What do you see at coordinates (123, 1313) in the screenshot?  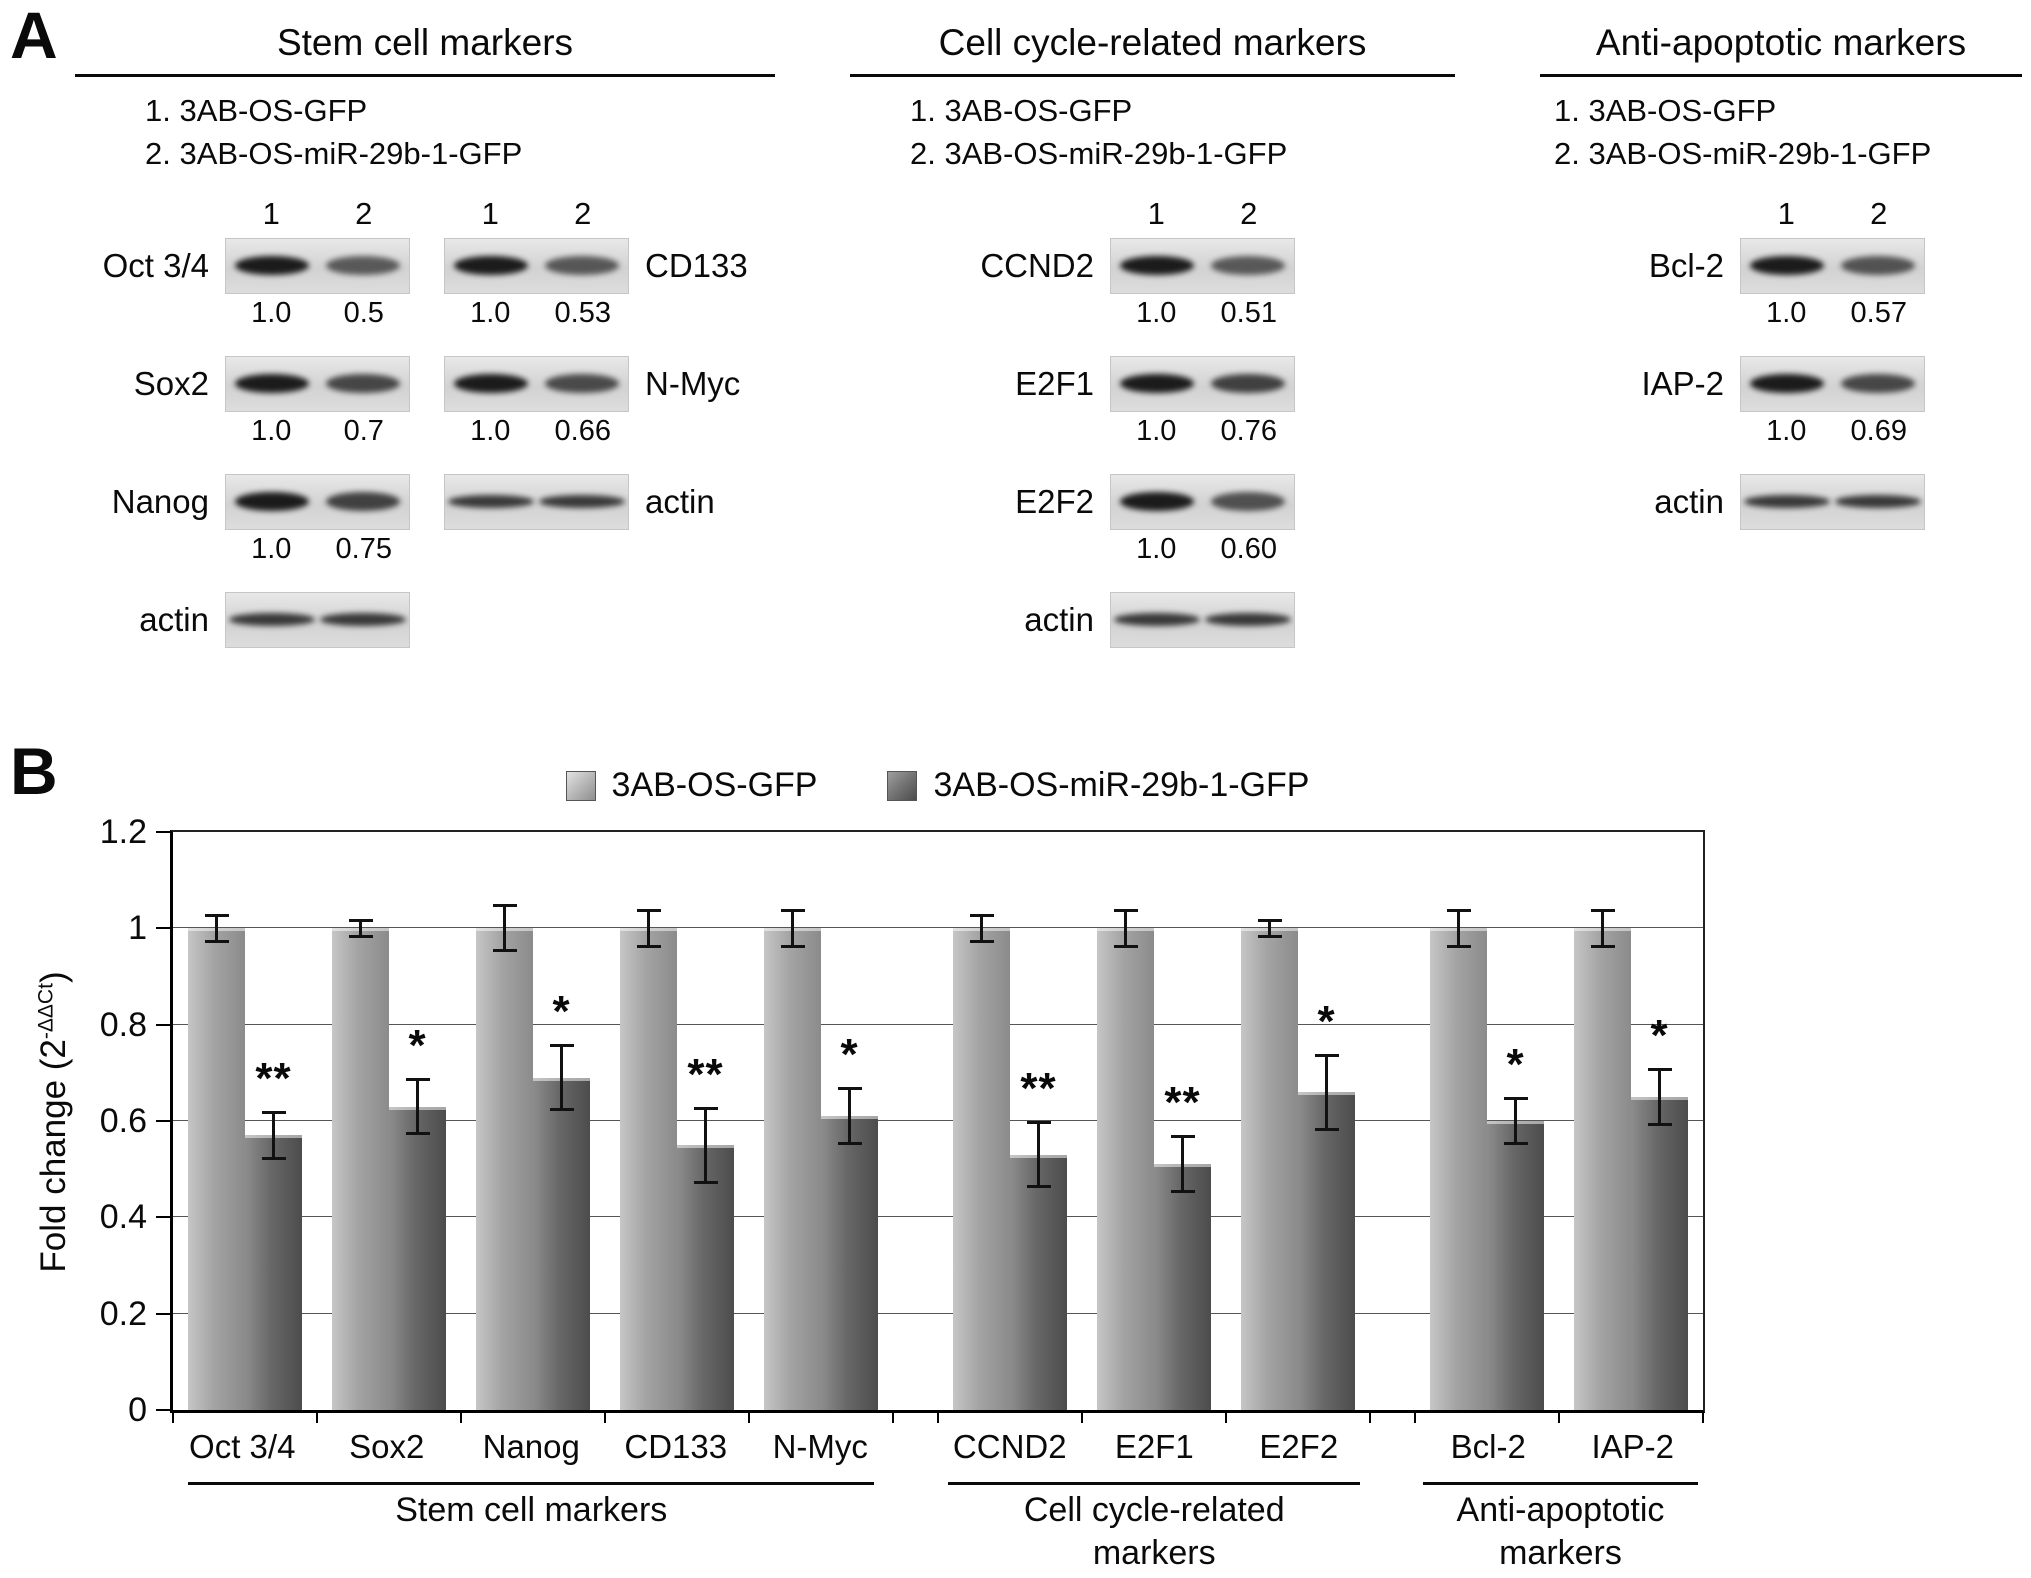 I see `y-tick-label: 0.2` at bounding box center [123, 1313].